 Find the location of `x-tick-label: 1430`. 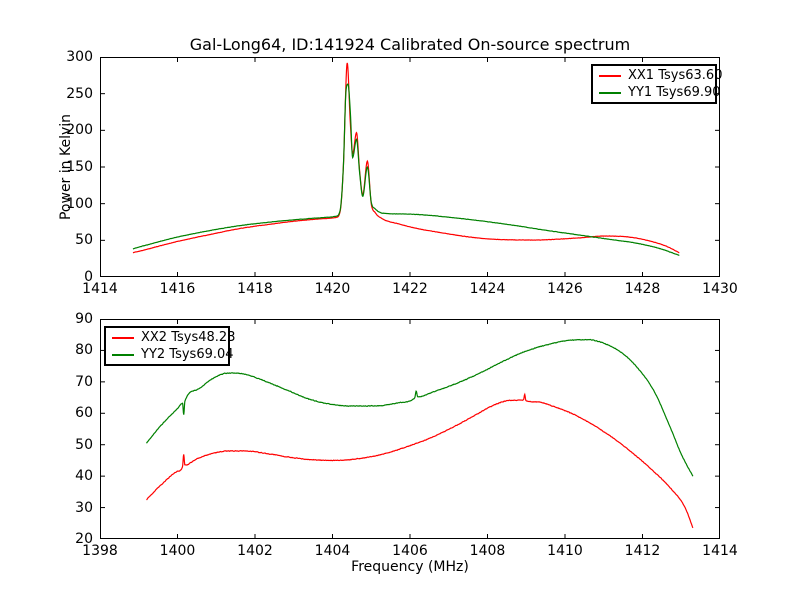

x-tick-label: 1430 is located at coordinates (720, 289).